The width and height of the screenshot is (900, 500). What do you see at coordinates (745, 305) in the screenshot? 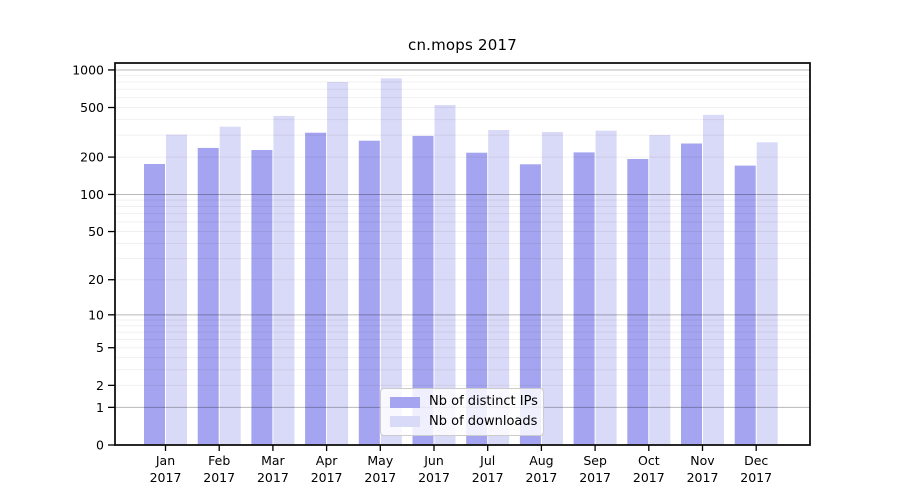
I see `bar-distinct-ips-dec` at bounding box center [745, 305].